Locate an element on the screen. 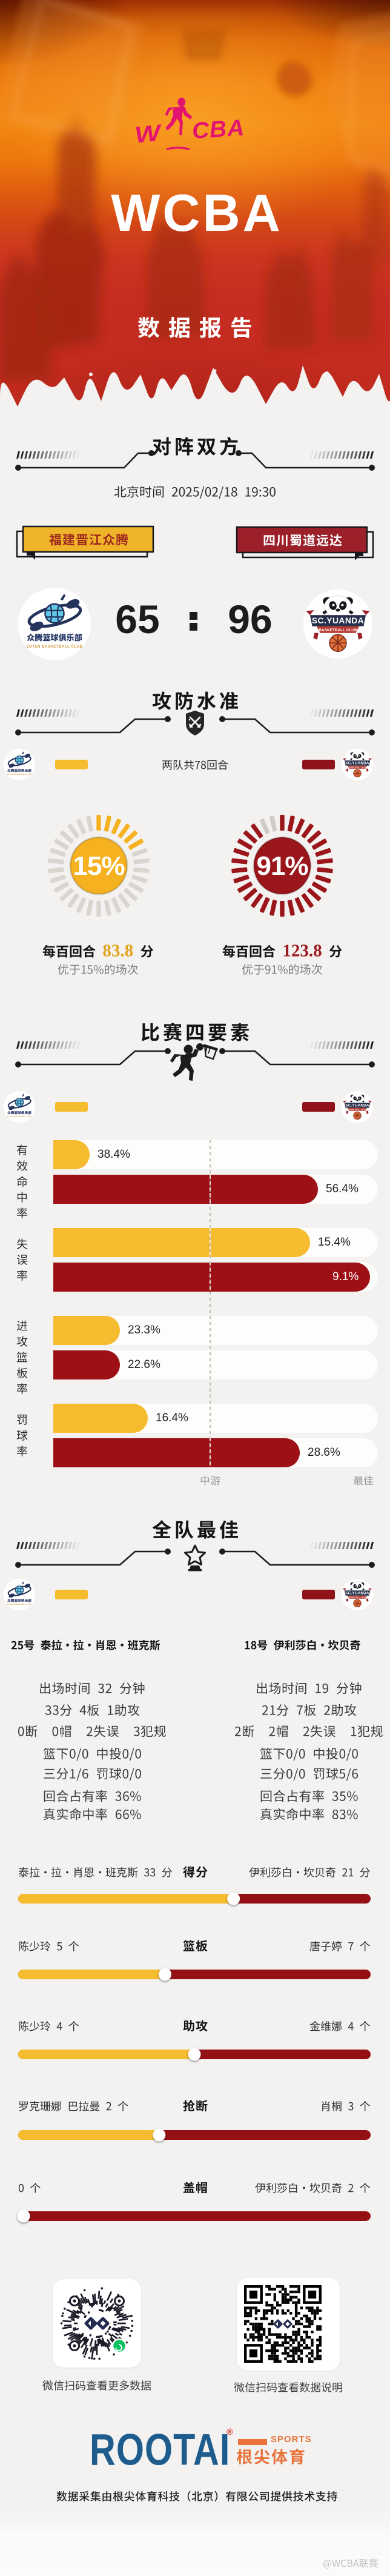  svg-text: 91% is located at coordinates (282, 866).